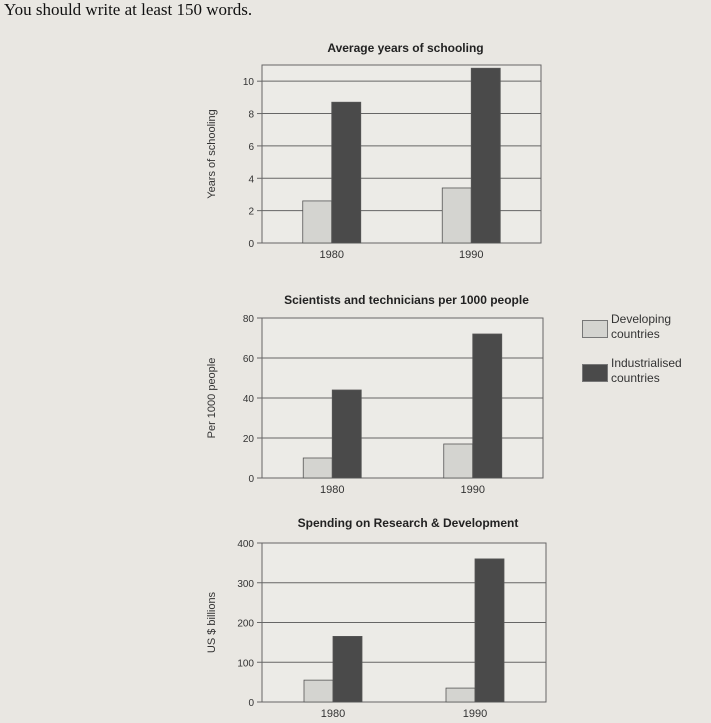 The height and width of the screenshot is (723, 711). What do you see at coordinates (595, 329) in the screenshot?
I see `legend-swatch-developing` at bounding box center [595, 329].